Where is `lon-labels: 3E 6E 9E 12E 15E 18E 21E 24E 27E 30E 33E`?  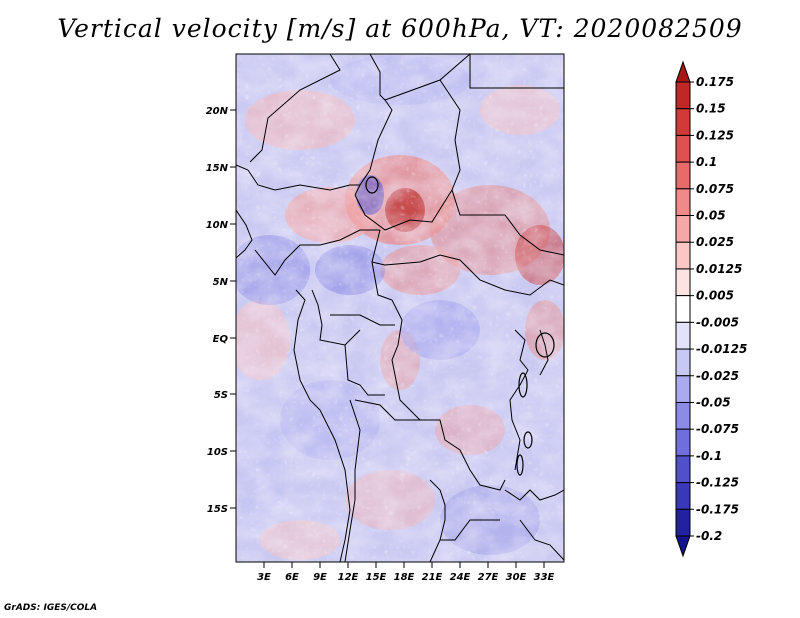
lon-labels: 3E 6E 9E 12E 15E 18E 21E 24E 27E 30E 33E is located at coordinates (405, 577).